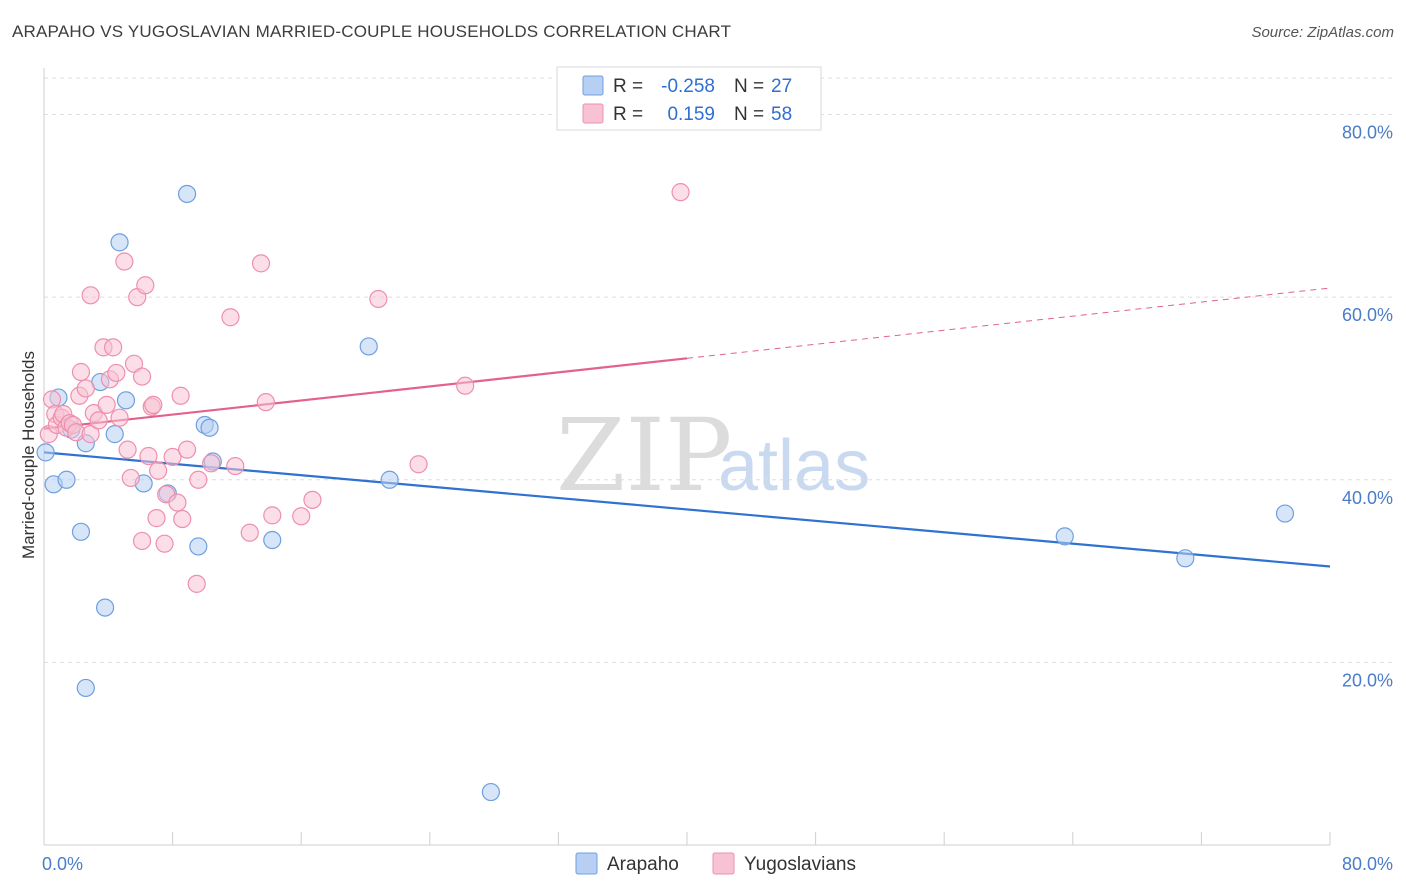 Image resolution: width=1406 pixels, height=892 pixels. What do you see at coordinates (586, 863) in the screenshot?
I see `bottom-legend-swatch-arapaho` at bounding box center [586, 863].